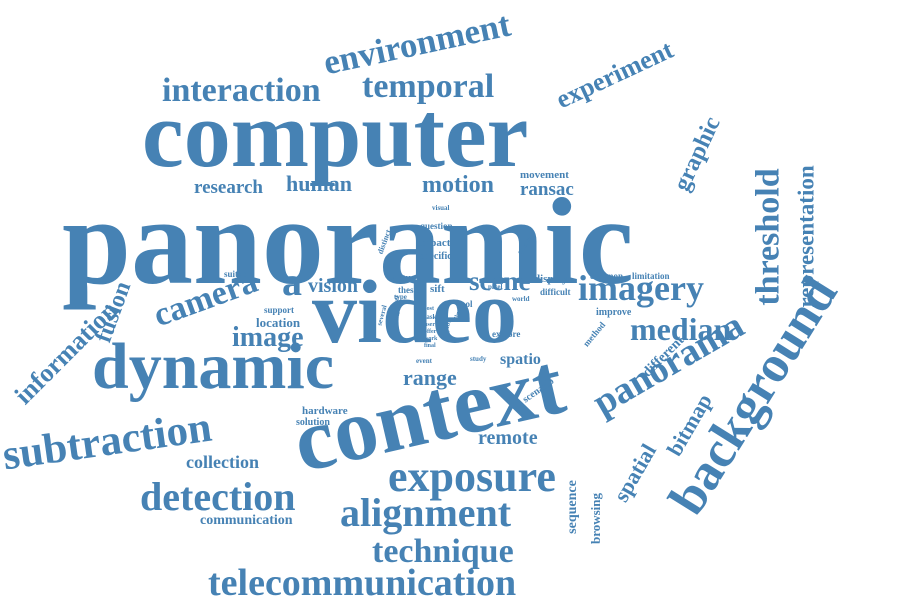 The height and width of the screenshot is (606, 900). I want to click on word-suitable: suitable, so click(239, 274).